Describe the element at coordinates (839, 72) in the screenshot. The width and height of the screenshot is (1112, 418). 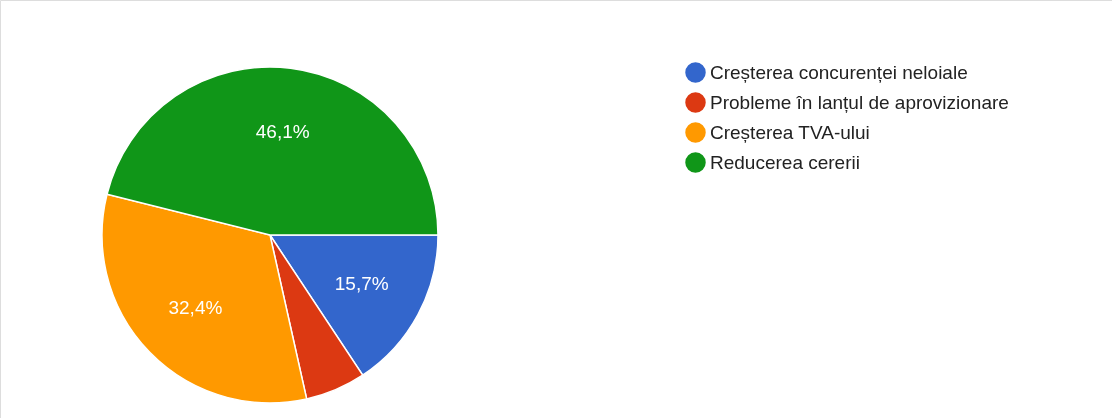
I see `legend-label: Creșterea concurenței neloiale` at that location.